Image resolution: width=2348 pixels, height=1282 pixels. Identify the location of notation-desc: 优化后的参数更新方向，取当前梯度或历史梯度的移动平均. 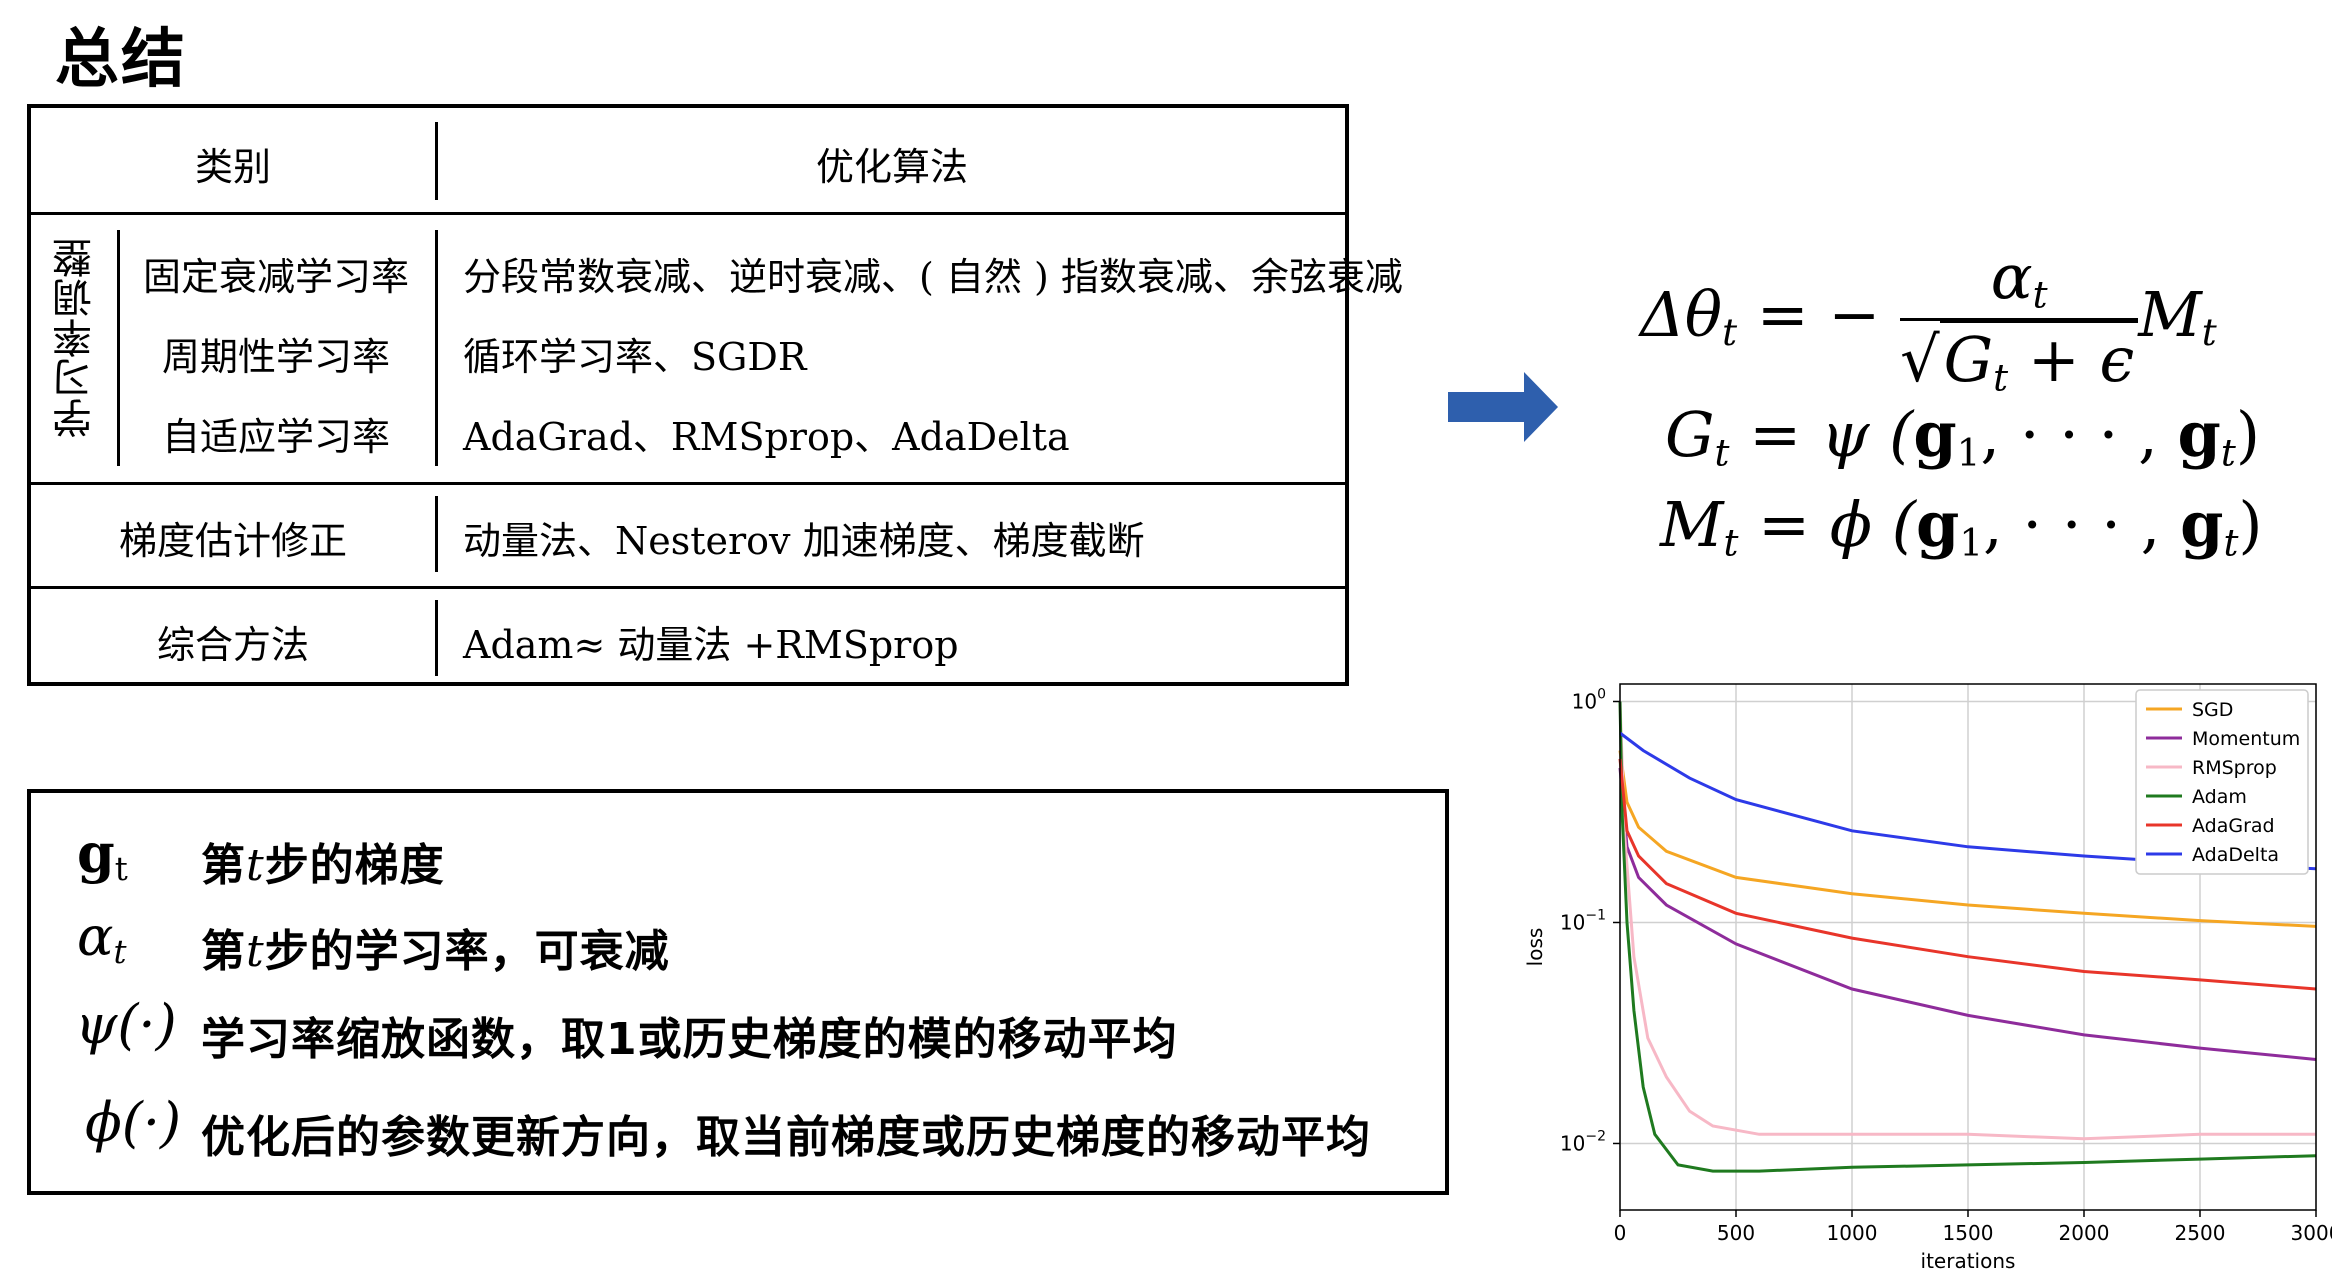
(786, 1137).